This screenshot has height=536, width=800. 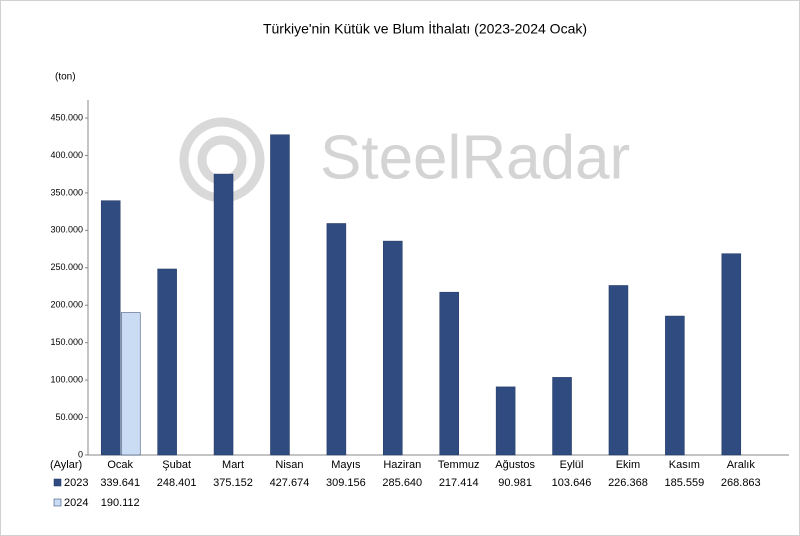 I want to click on table-value: 427.674, so click(x=290, y=483).